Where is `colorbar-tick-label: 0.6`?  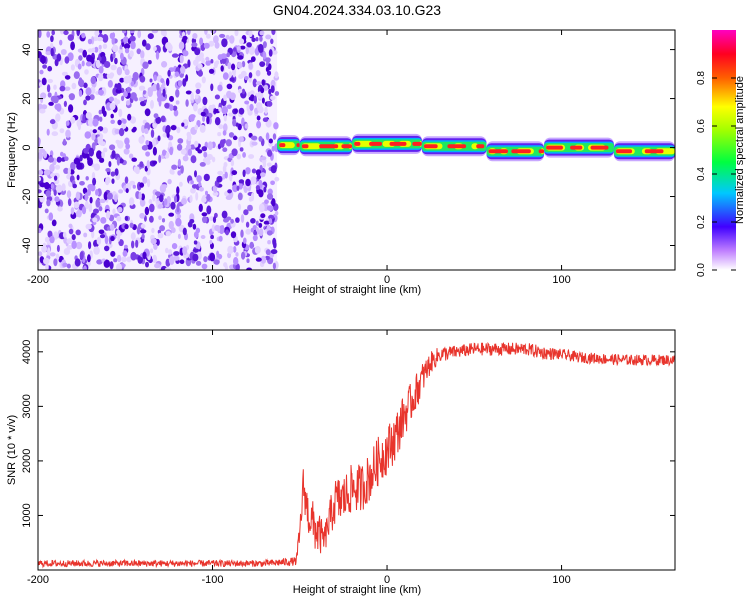
colorbar-tick-label: 0.6 is located at coordinates (701, 126).